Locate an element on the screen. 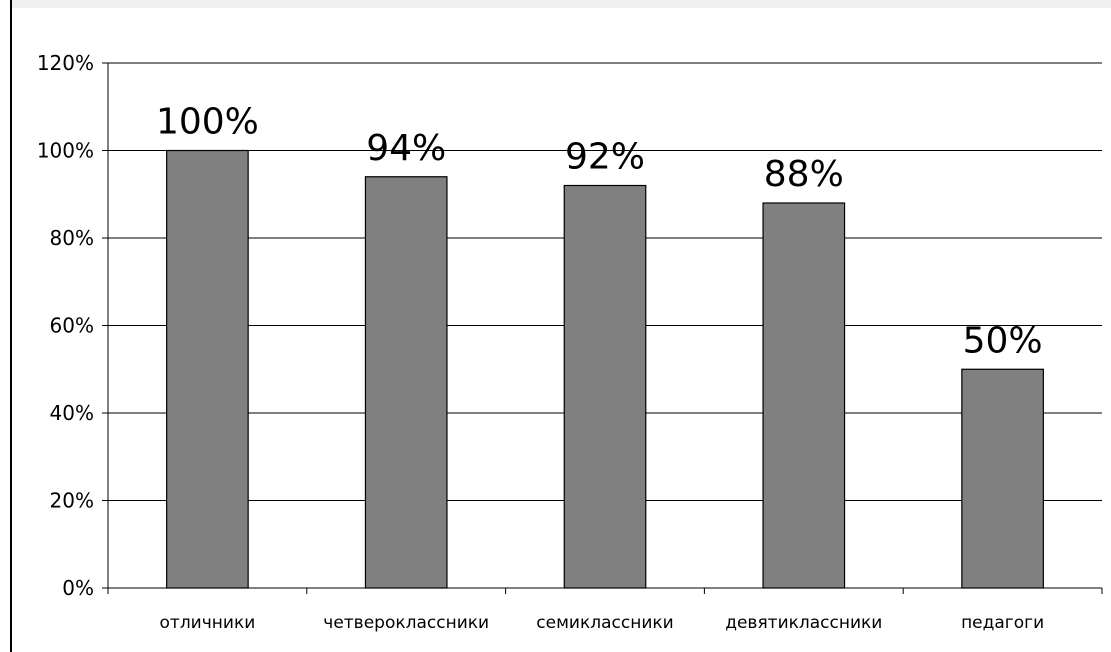  x-category-label: четвероклассники is located at coordinates (406, 623).